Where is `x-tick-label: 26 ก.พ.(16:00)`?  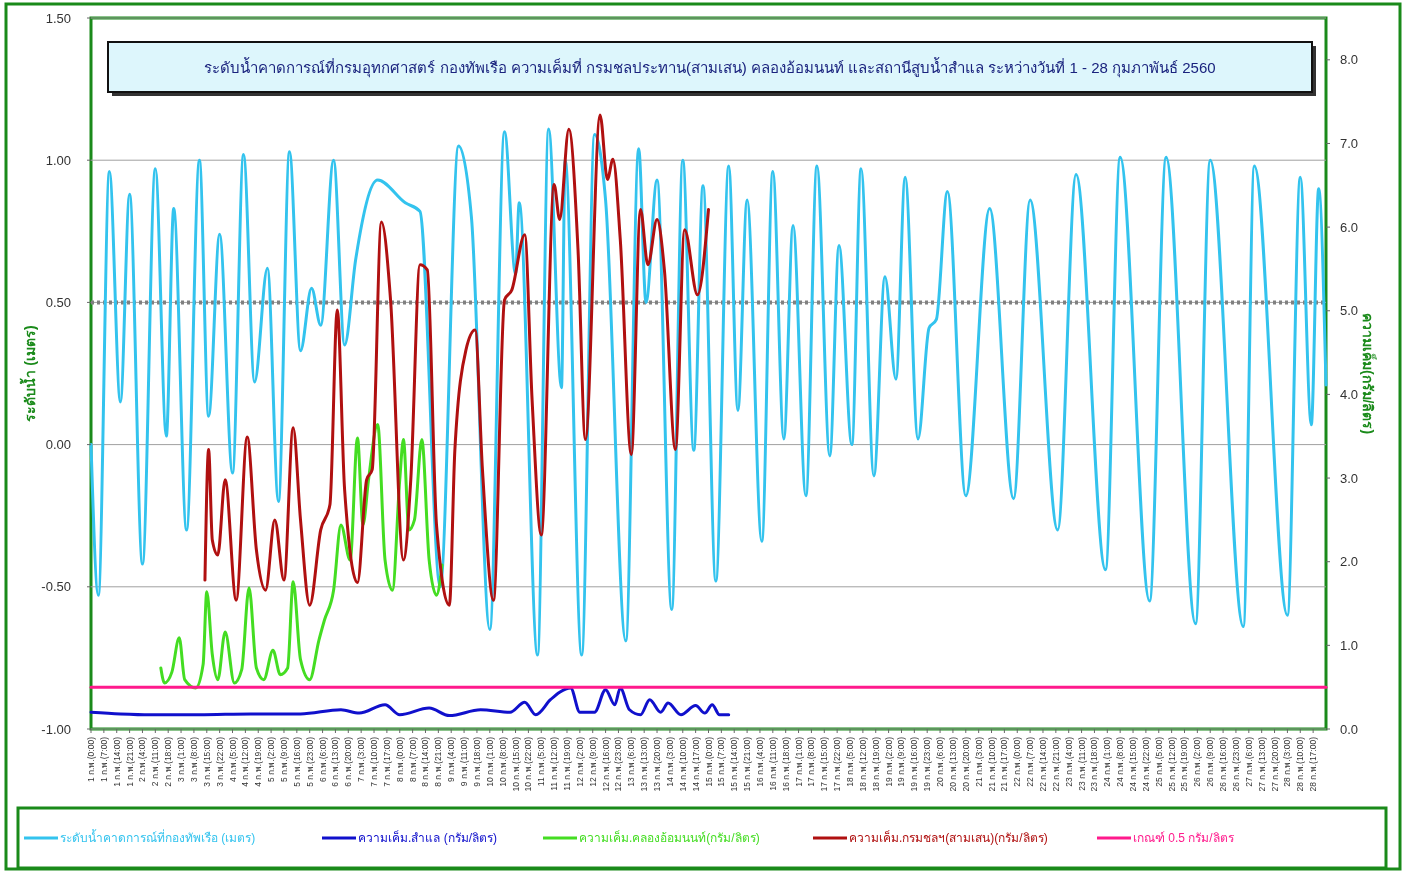 x-tick-label: 26 ก.พ.(16:00) is located at coordinates (1223, 764).